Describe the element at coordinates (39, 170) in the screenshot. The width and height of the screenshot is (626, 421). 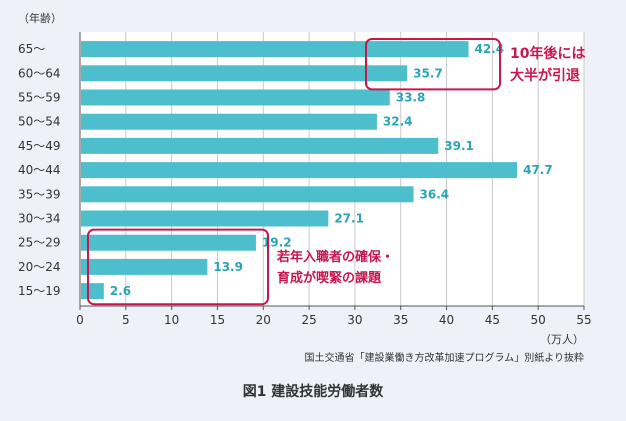
I see `category-label: 40～44` at that location.